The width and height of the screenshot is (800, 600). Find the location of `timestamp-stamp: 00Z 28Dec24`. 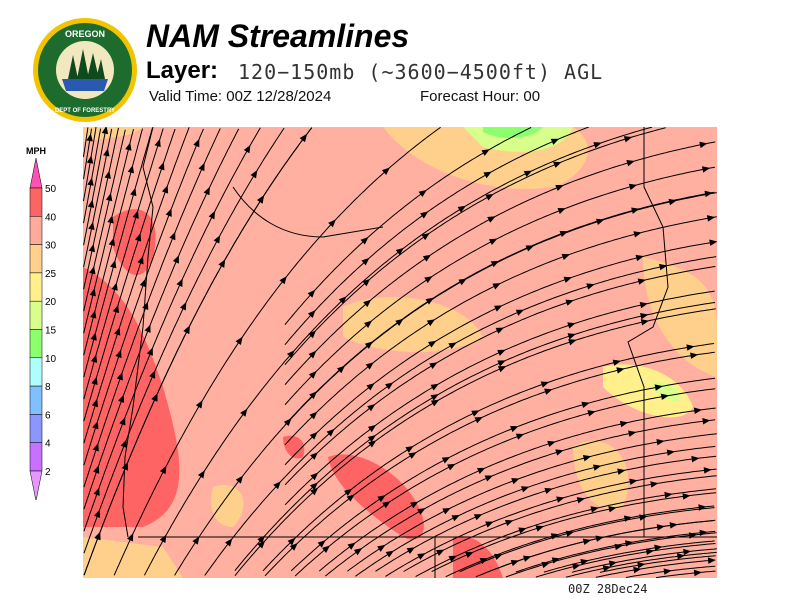

timestamp-stamp: 00Z 28Dec24 is located at coordinates (608, 589).